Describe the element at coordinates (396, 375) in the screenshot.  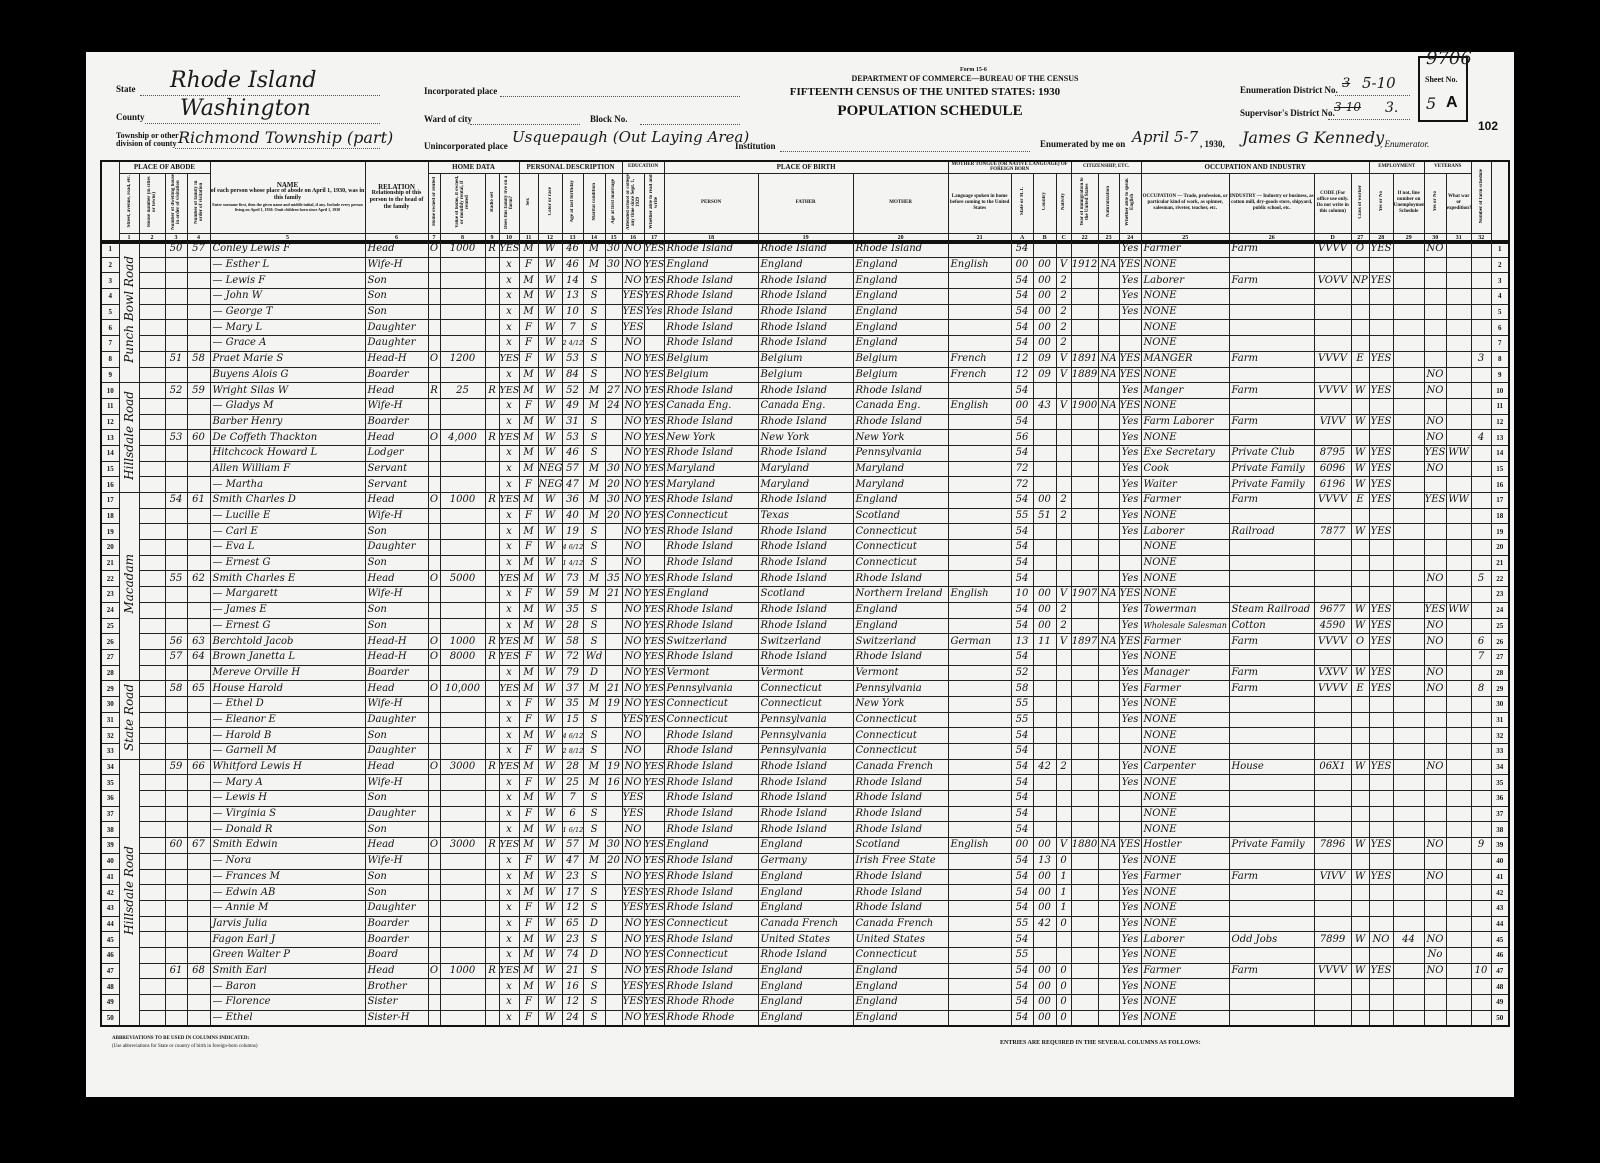
I see `cell-relation: Boarder` at that location.